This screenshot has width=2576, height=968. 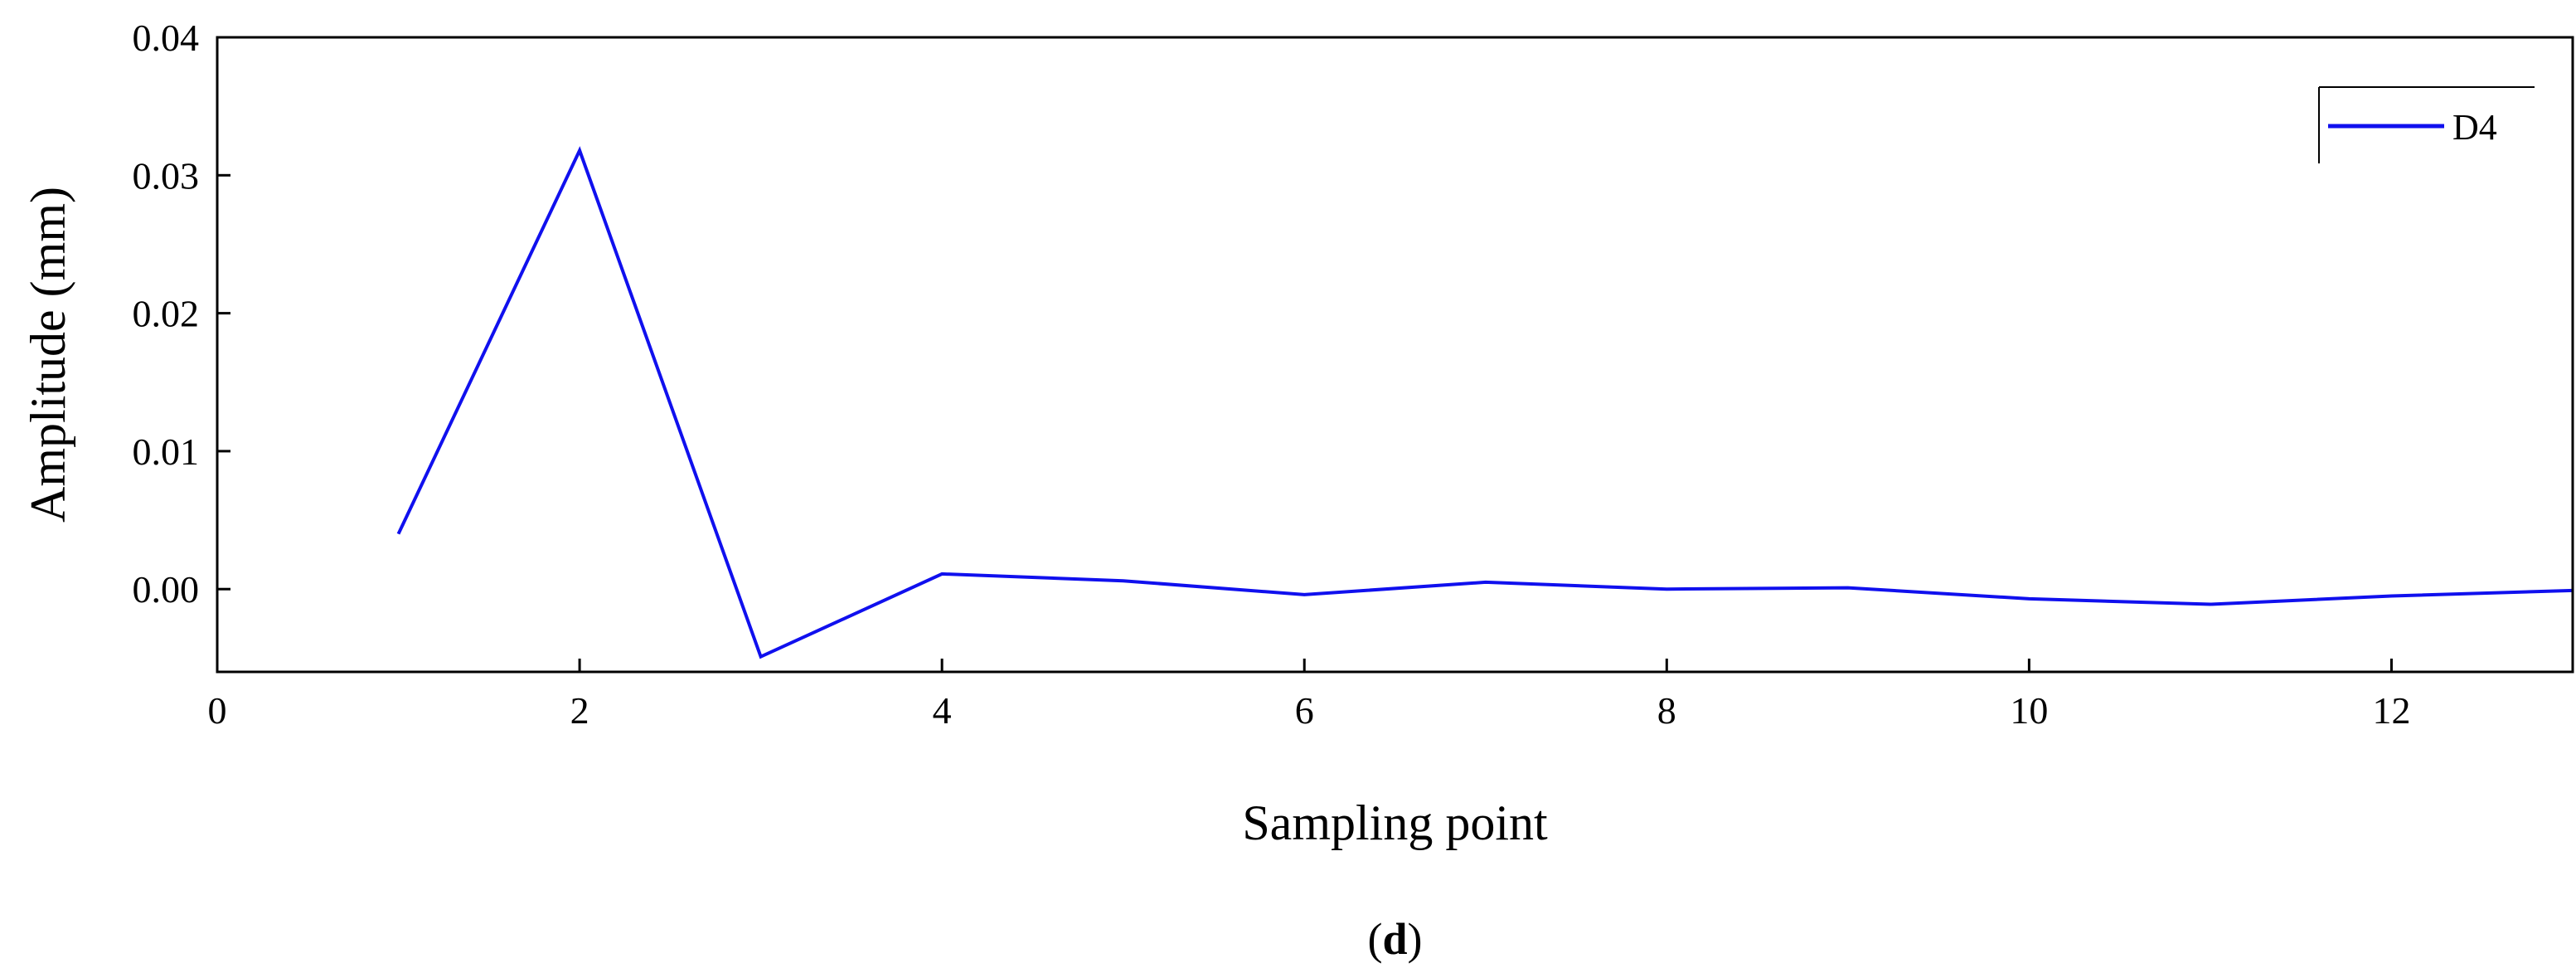 What do you see at coordinates (1395, 823) in the screenshot?
I see `x-axis-title: Sampling point` at bounding box center [1395, 823].